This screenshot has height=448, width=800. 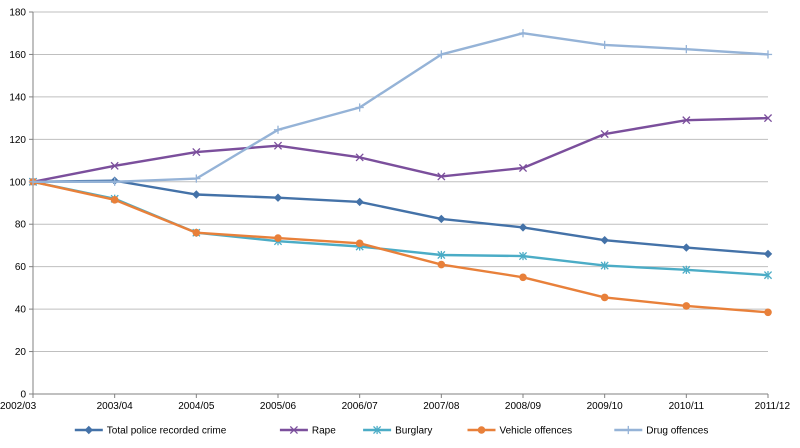 What do you see at coordinates (677, 431) in the screenshot?
I see `legend-label: Drug offences` at bounding box center [677, 431].